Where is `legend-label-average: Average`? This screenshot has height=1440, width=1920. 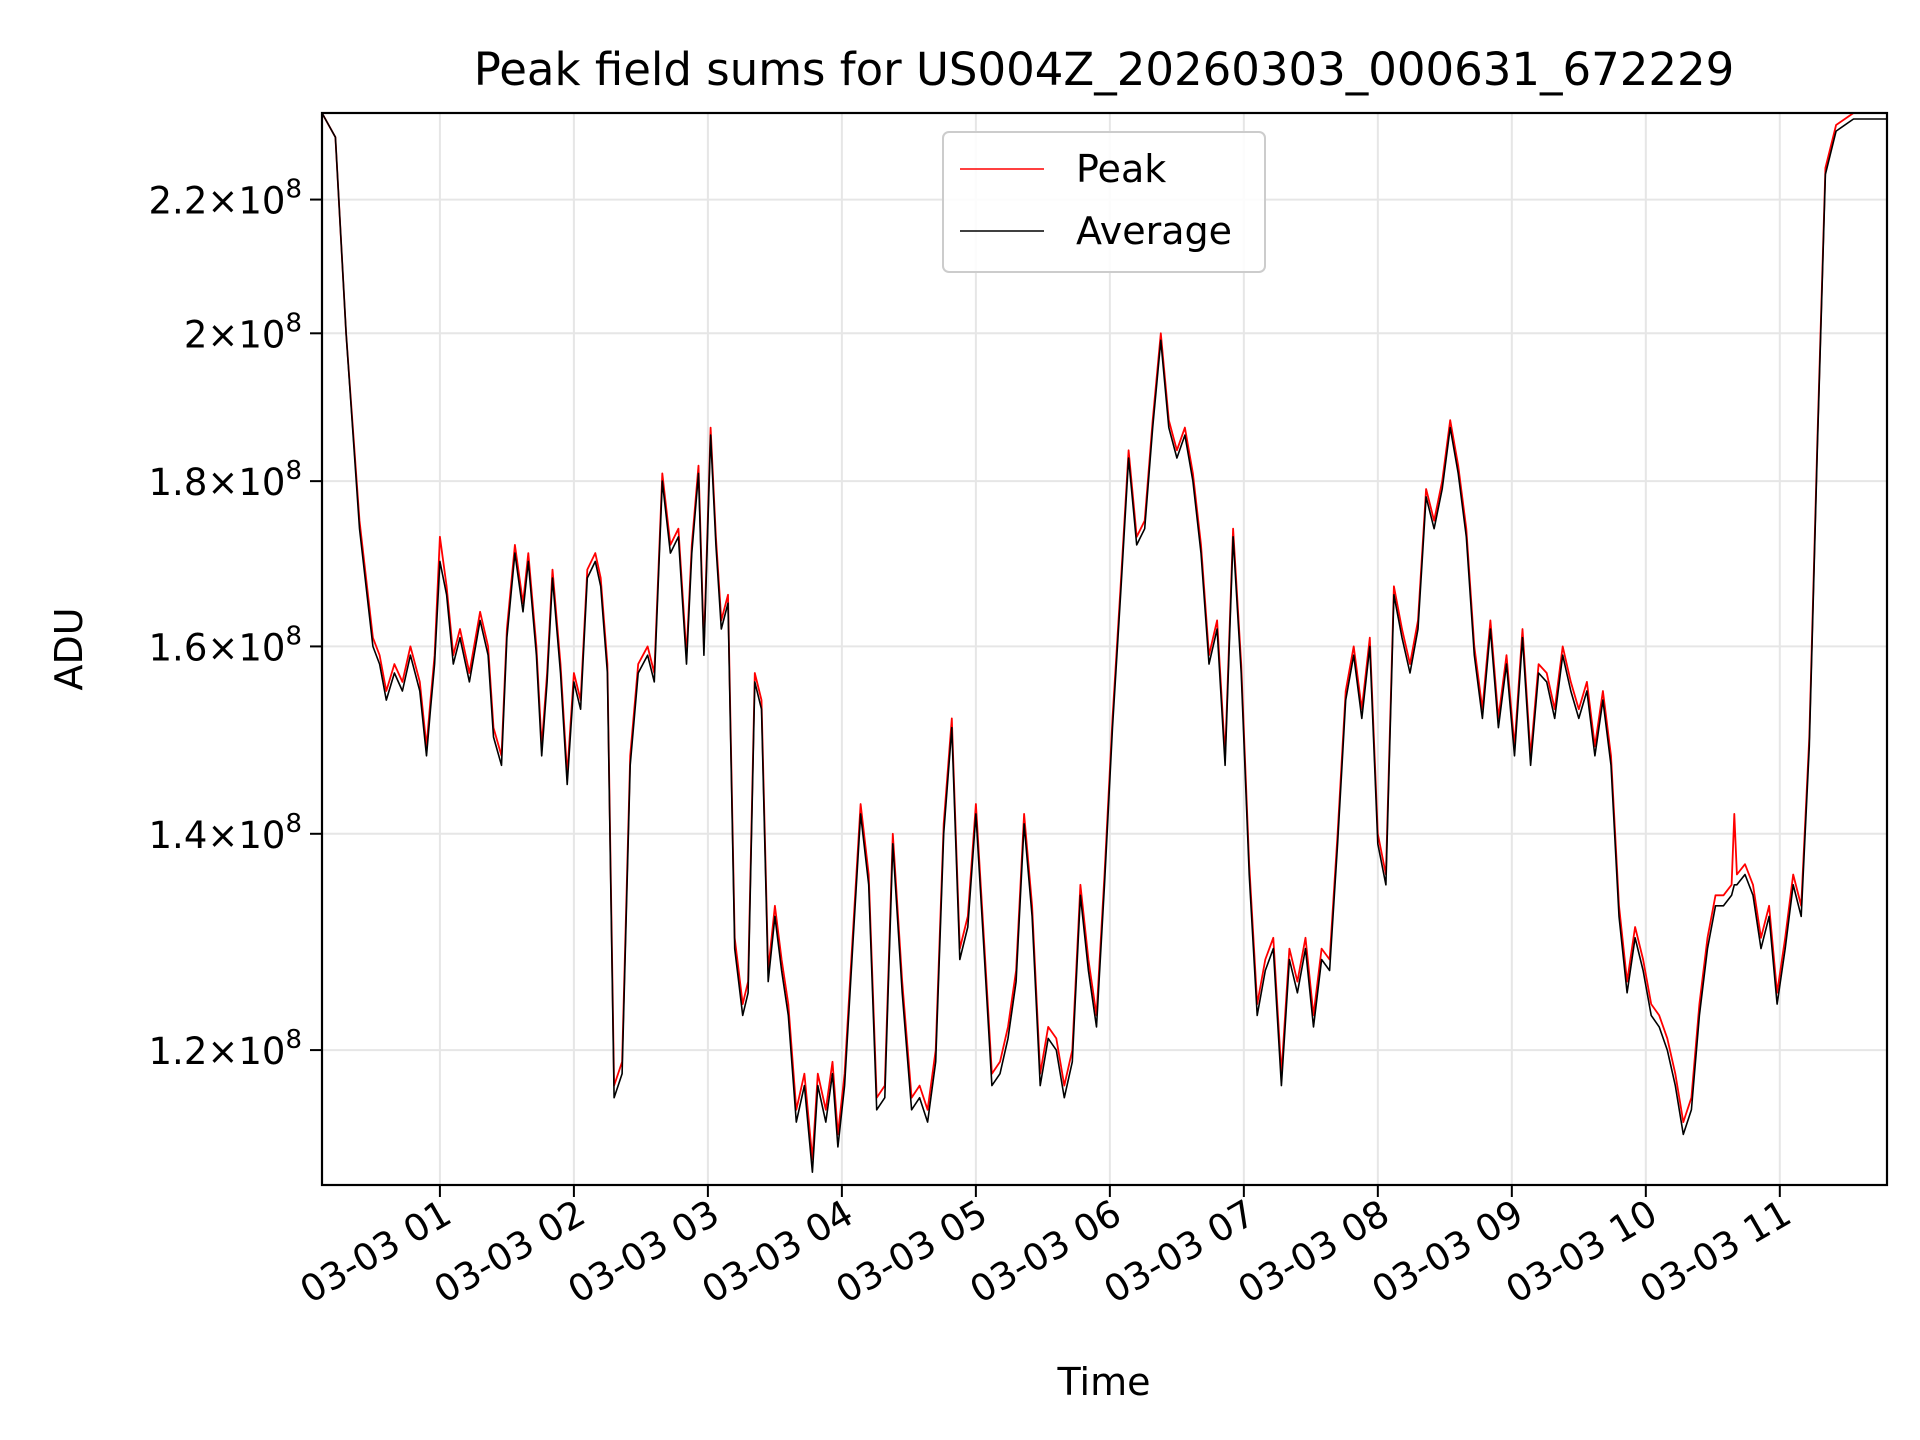 legend-label-average: Average is located at coordinates (1154, 231).